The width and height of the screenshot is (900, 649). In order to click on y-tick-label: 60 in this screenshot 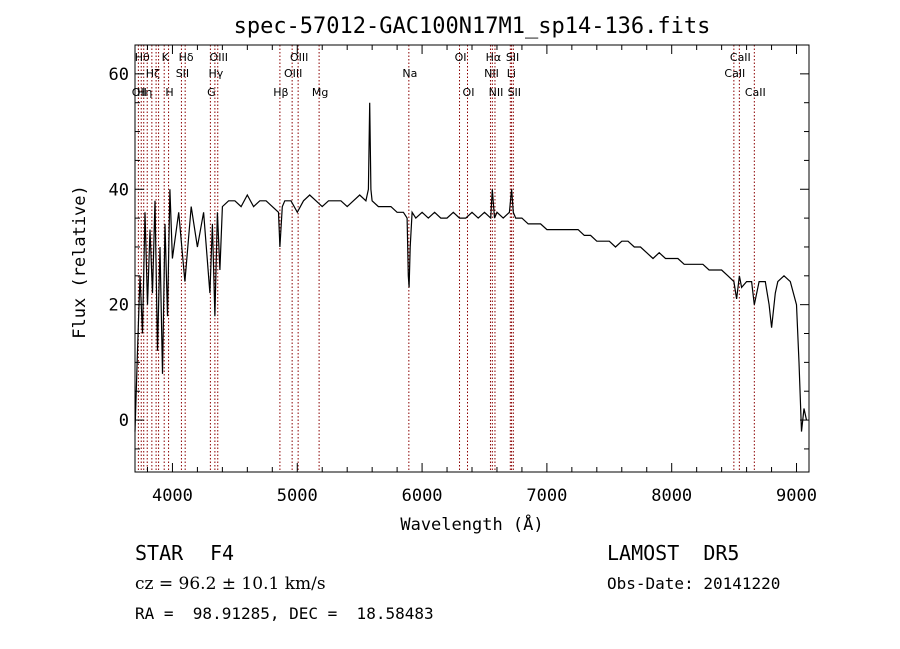, I will do `click(119, 75)`.